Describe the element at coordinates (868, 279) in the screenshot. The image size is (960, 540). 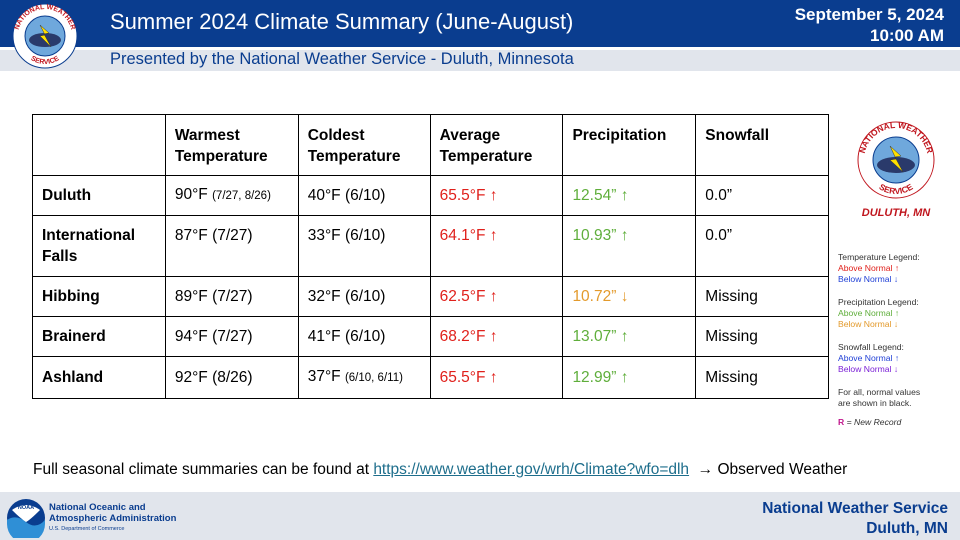
I see `temp-legend-below: Below Normal ↓` at that location.